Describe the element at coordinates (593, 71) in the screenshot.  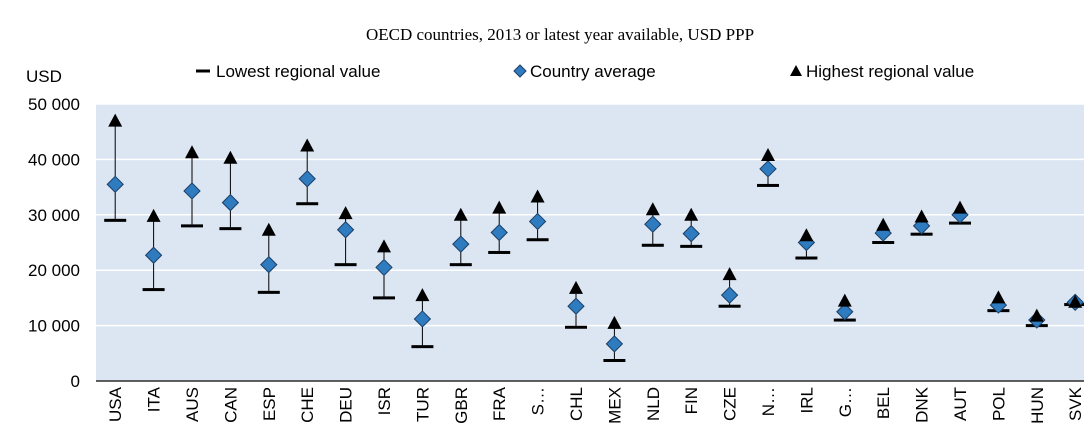
I see `legend-label: Country average` at that location.